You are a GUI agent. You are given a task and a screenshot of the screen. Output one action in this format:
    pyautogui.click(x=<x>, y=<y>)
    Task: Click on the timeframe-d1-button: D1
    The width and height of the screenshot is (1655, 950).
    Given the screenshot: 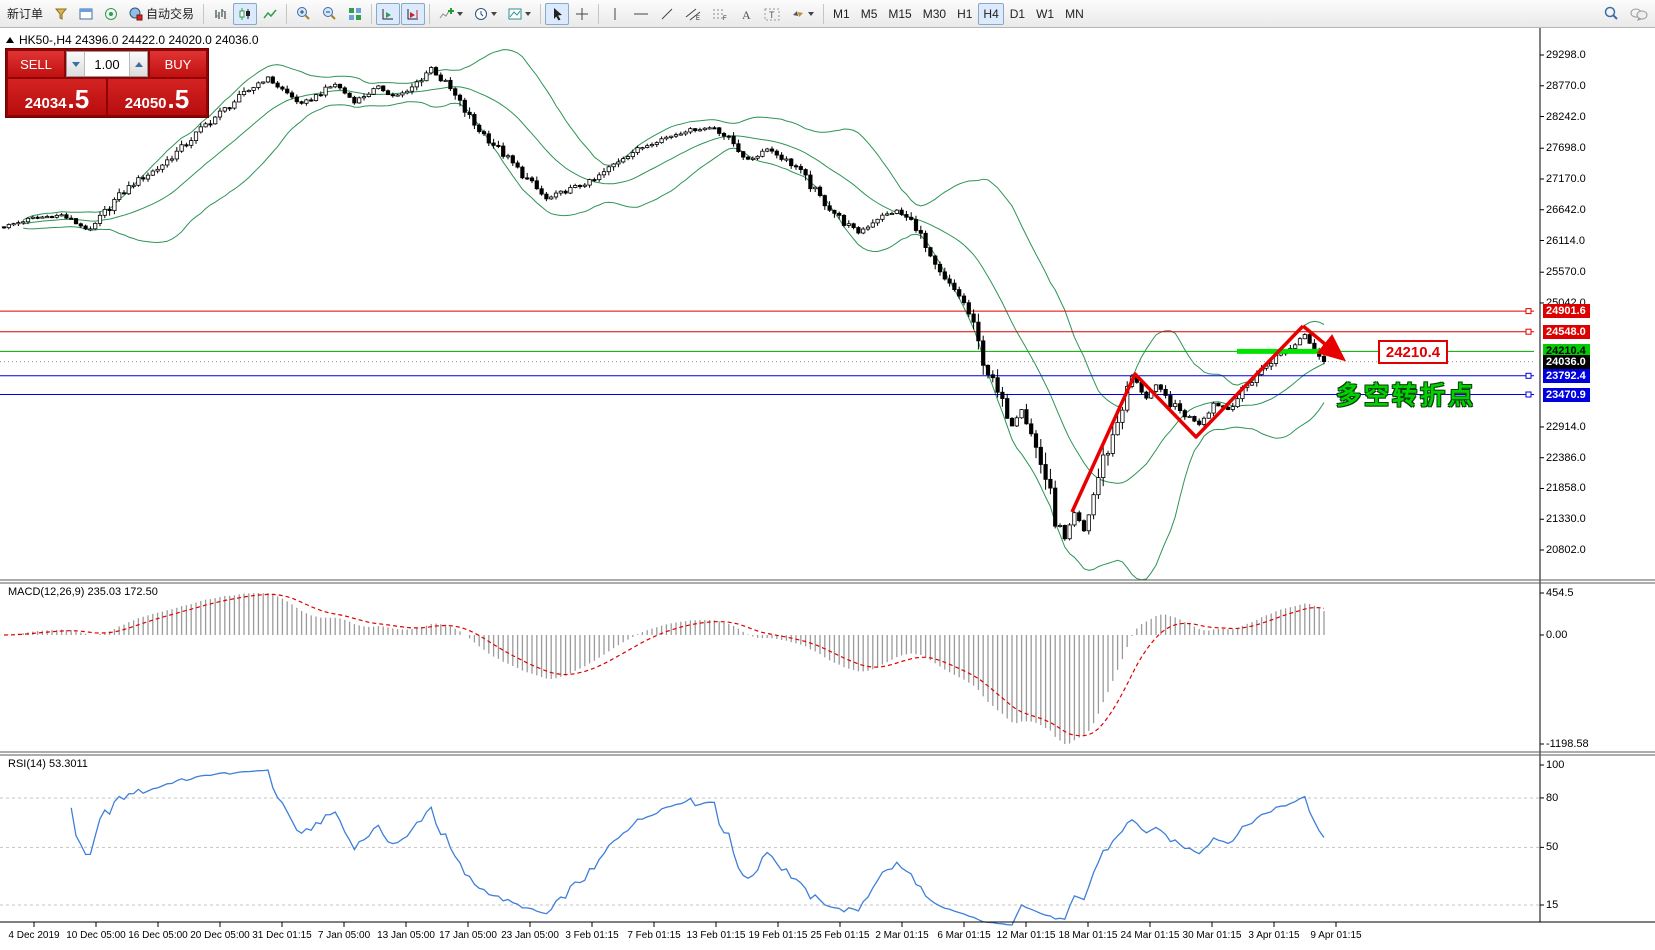 What is the action you would take?
    pyautogui.click(x=1017, y=14)
    